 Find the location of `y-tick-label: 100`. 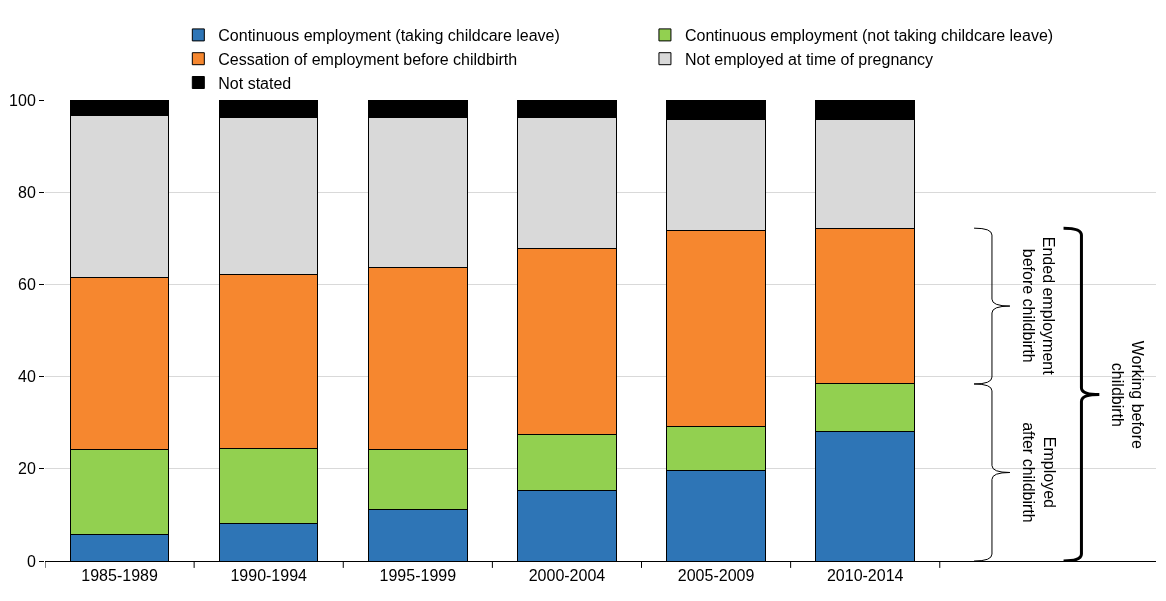

y-tick-label: 100 is located at coordinates (22, 100).